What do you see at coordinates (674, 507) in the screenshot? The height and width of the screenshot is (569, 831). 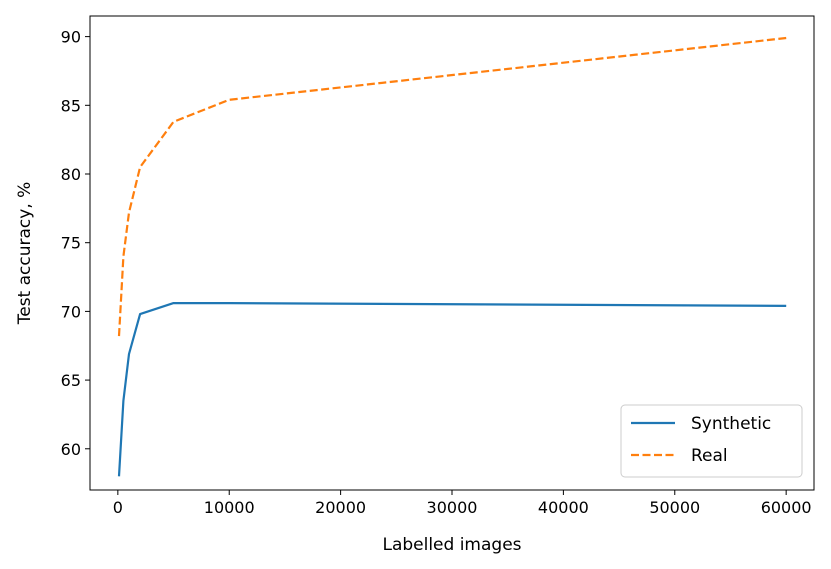 I see `x-tick-label: 50000` at bounding box center [674, 507].